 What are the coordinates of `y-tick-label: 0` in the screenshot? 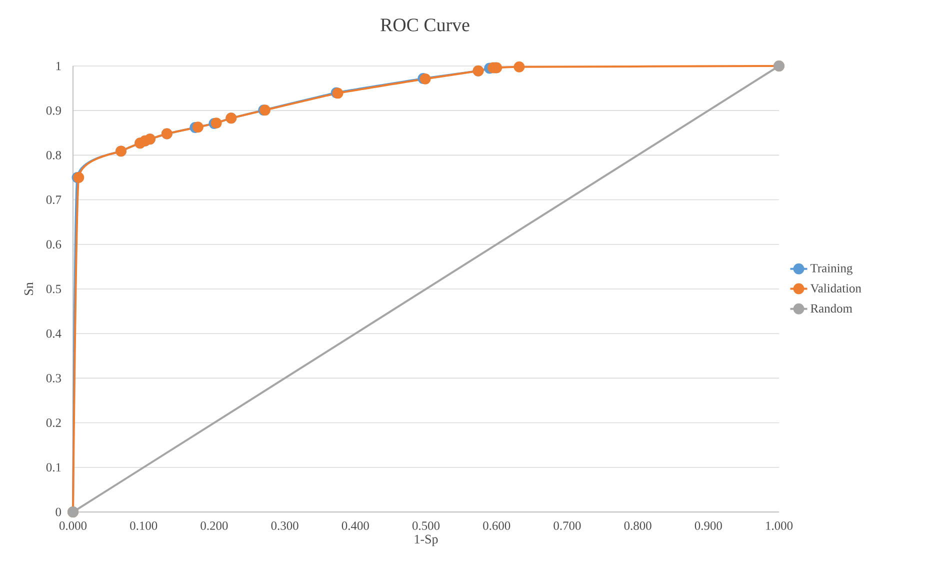 It's located at (59, 512).